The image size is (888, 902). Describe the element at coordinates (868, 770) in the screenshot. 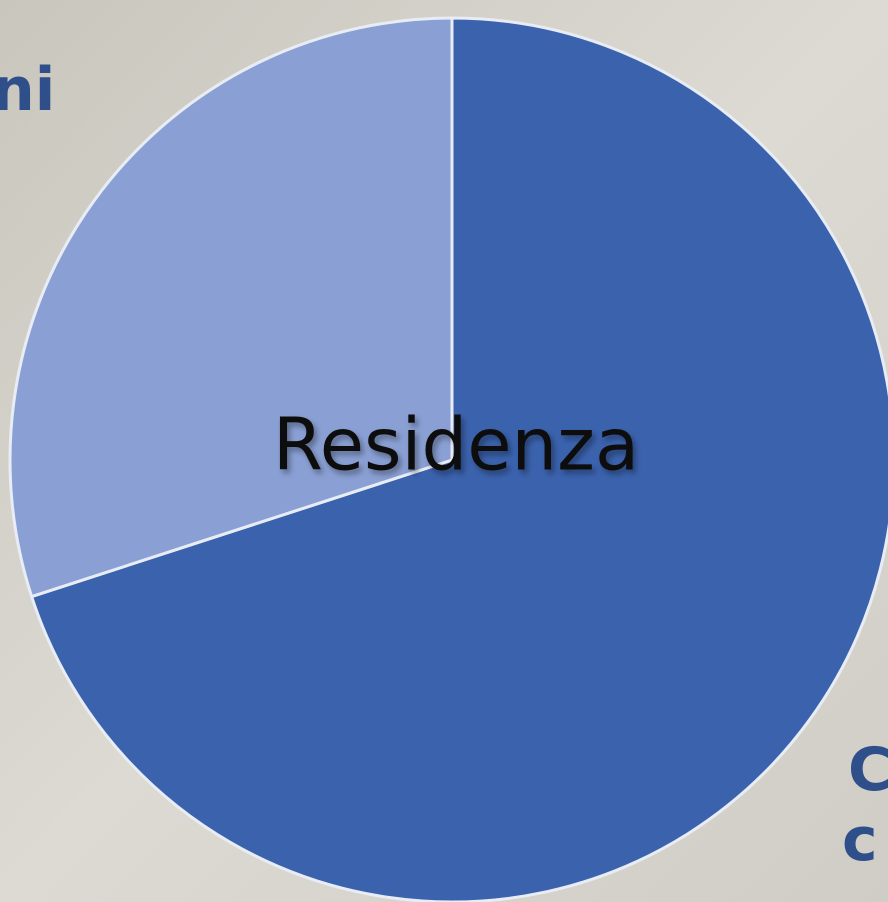

I see `background-text: C` at that location.